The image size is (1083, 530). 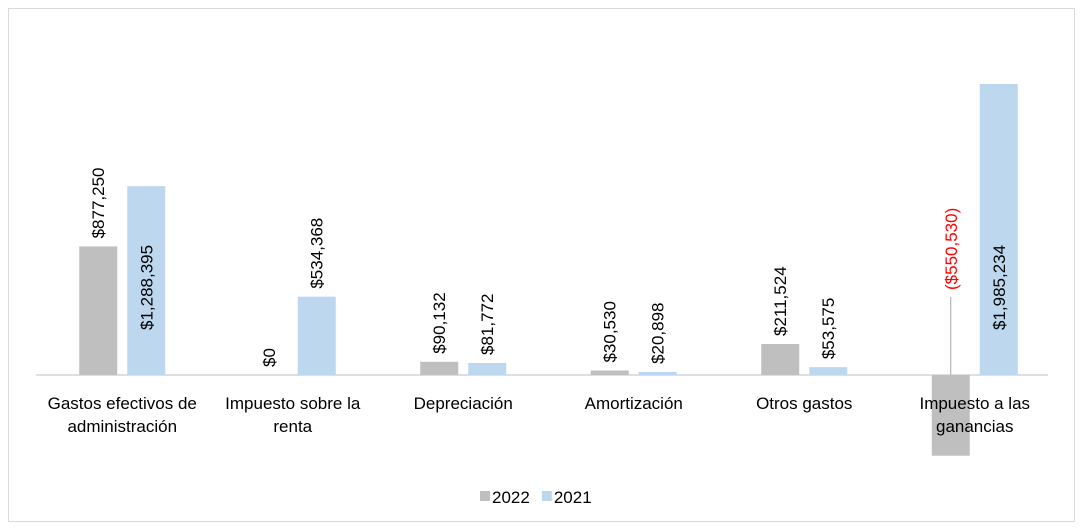 I want to click on x-tick-label: Otros gastos, so click(x=804, y=403).